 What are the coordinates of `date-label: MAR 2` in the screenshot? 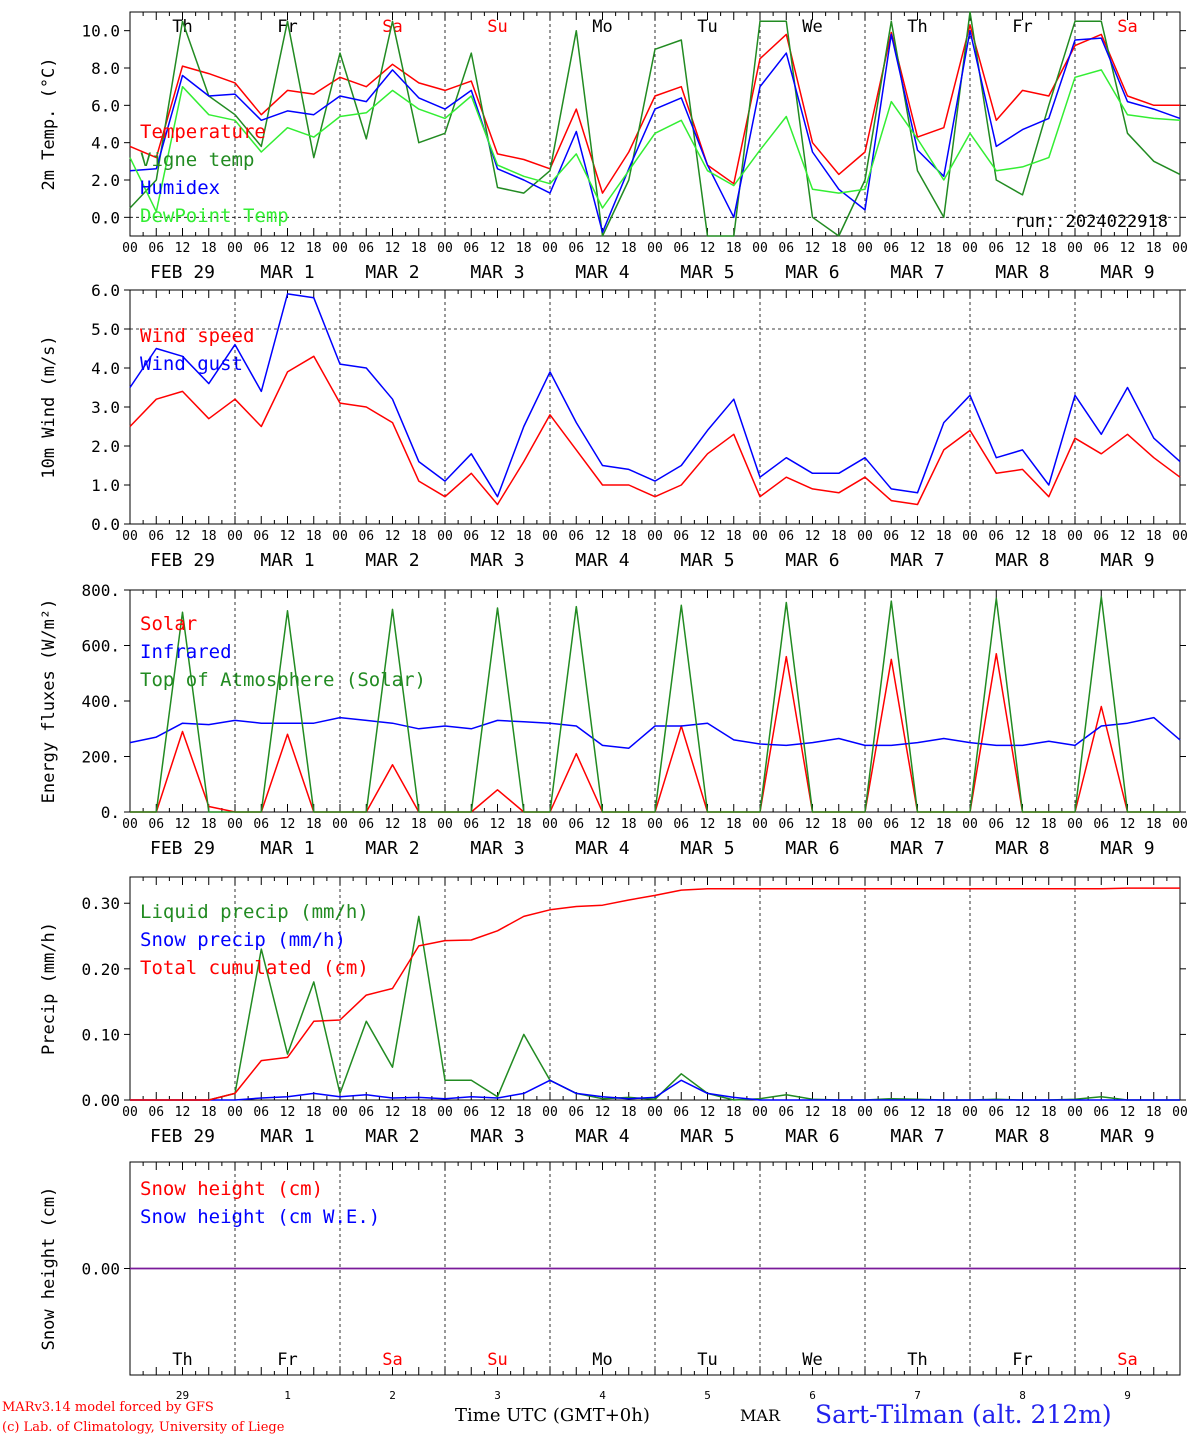 It's located at (392, 848).